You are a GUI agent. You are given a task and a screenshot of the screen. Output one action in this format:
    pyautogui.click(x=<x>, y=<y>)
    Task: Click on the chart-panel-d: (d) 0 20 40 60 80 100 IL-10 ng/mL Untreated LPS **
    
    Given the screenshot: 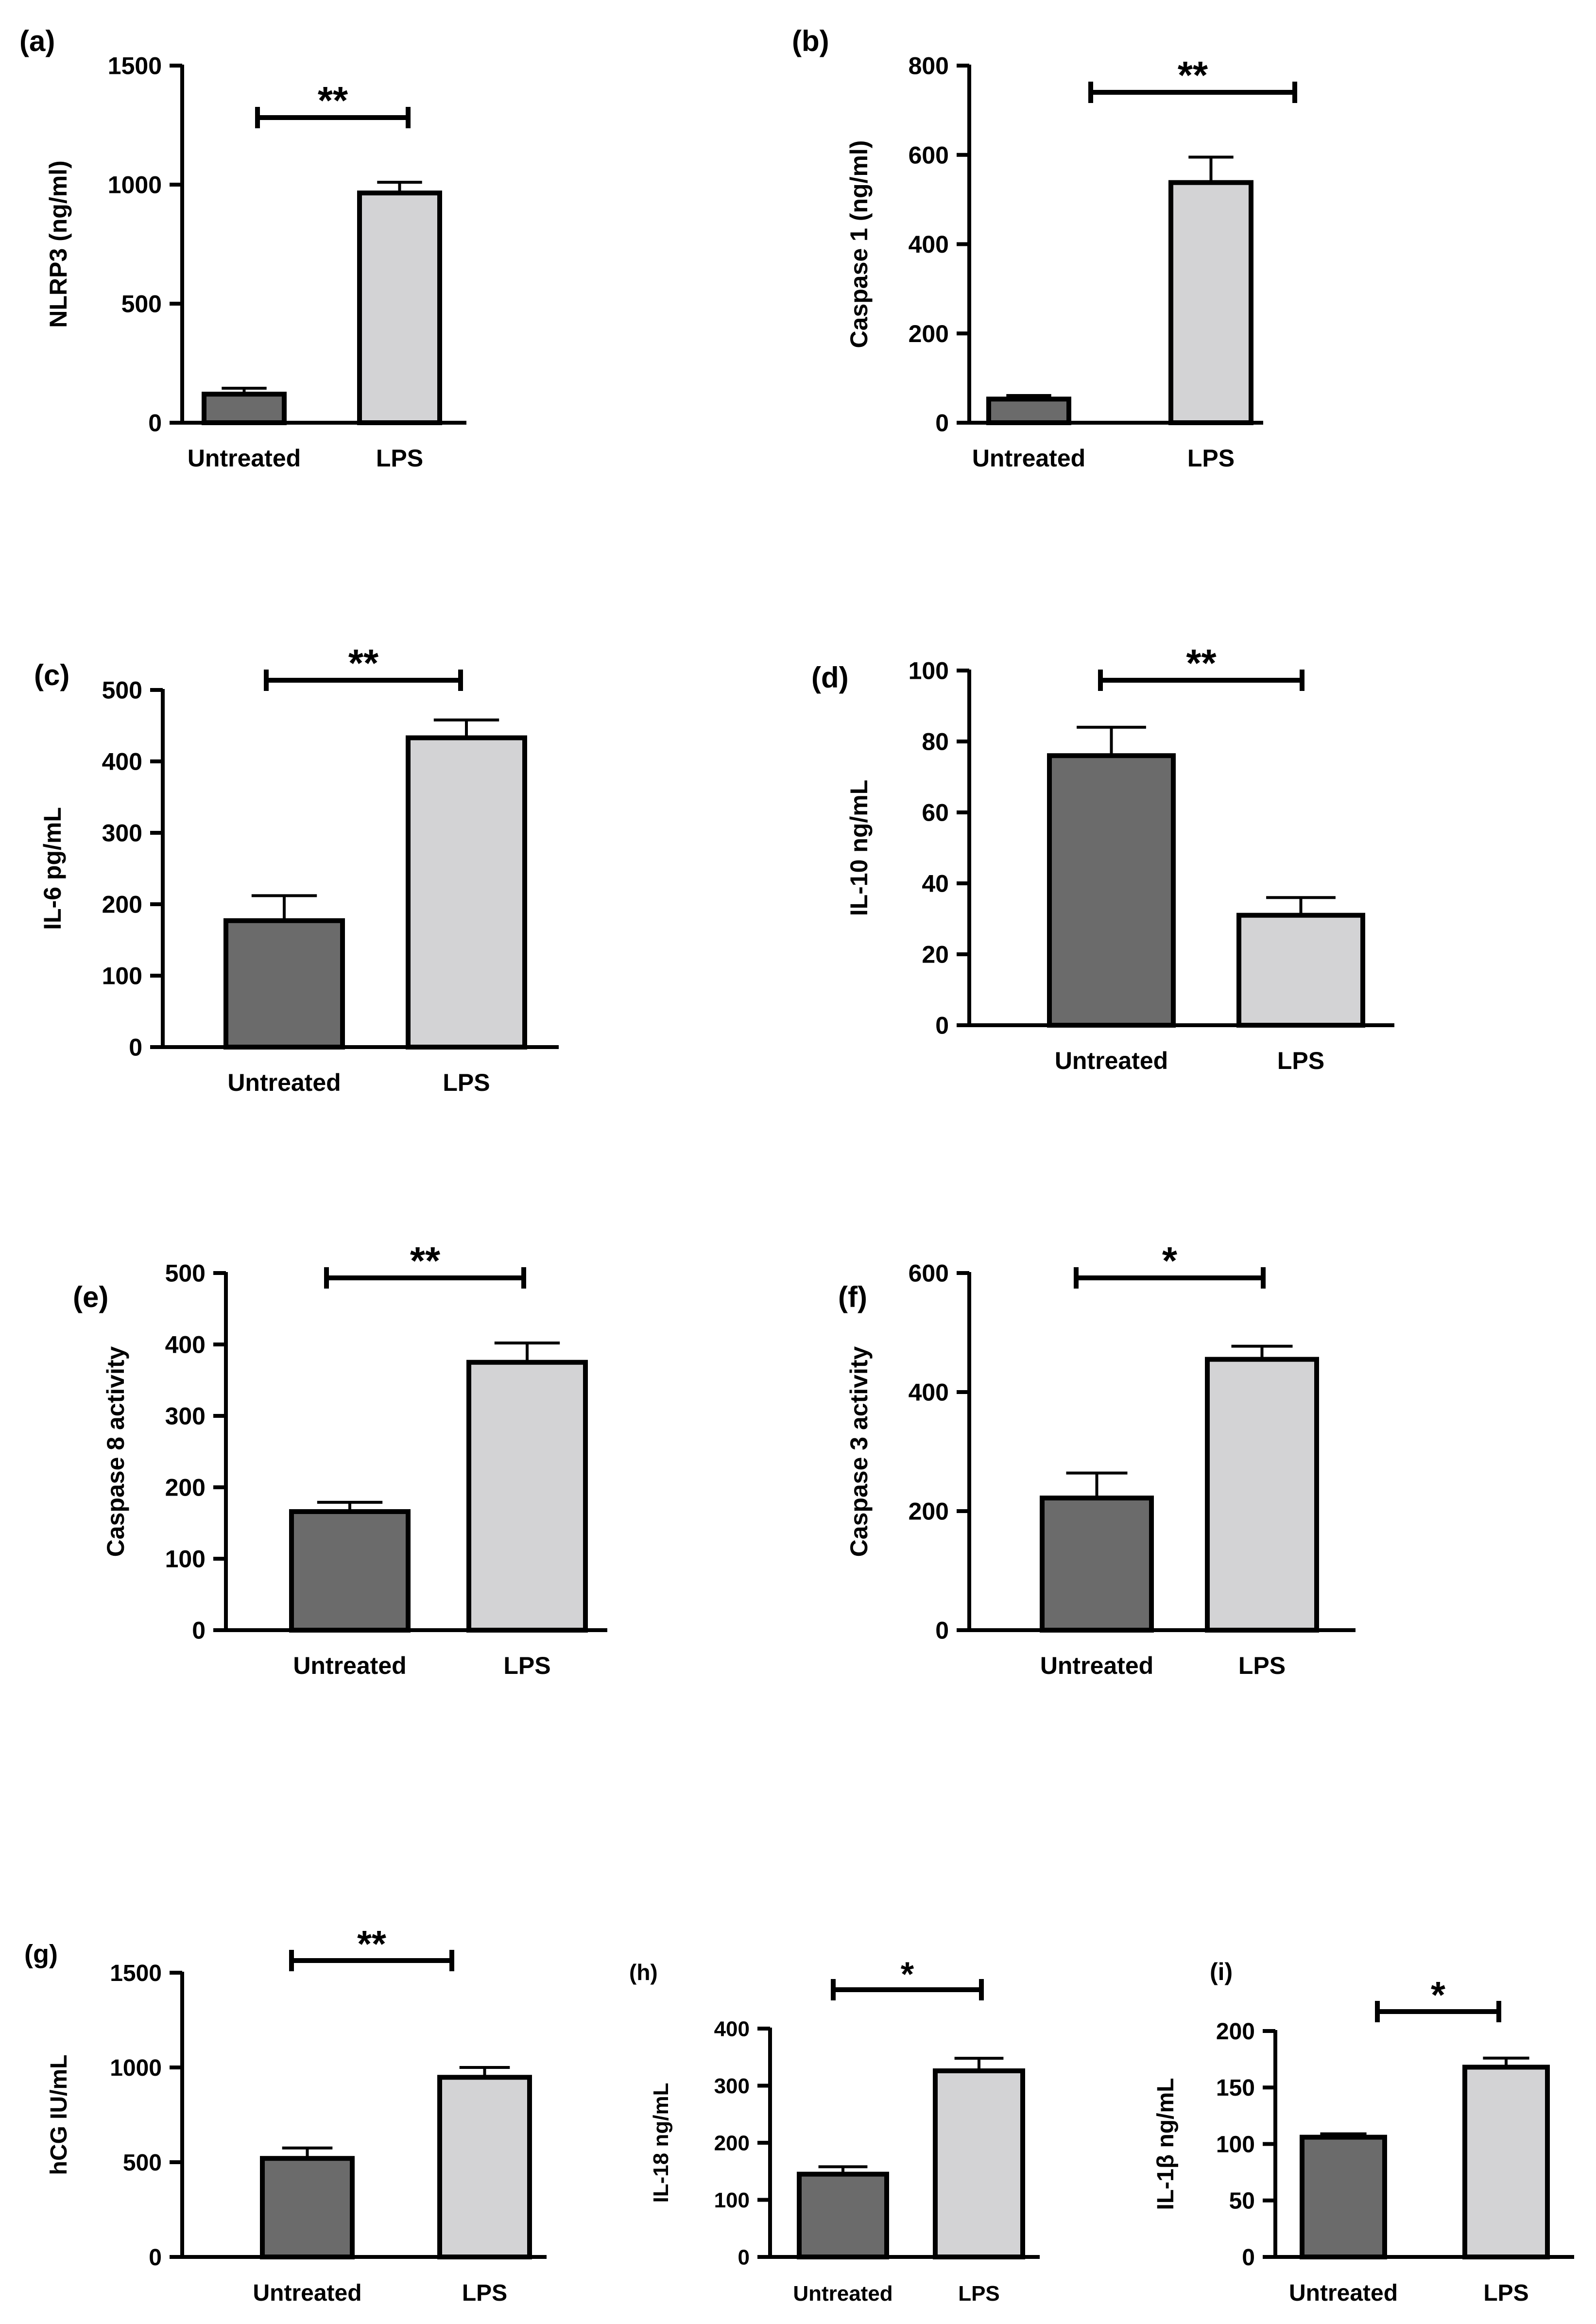 What is the action you would take?
    pyautogui.click(x=1102, y=857)
    